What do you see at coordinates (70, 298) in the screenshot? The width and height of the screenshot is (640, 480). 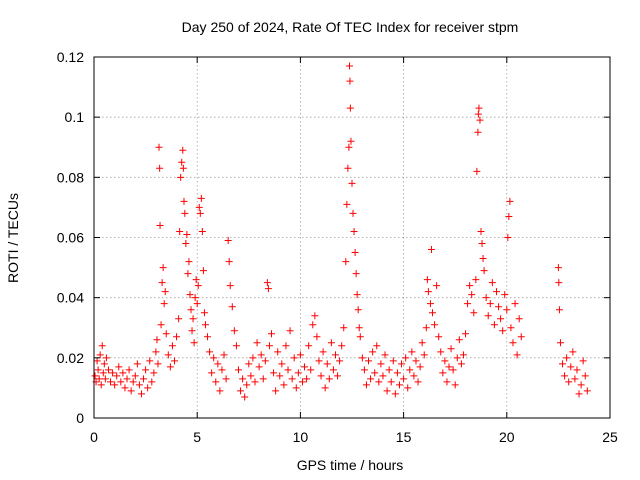 I see `y-tick-label: 0.04` at bounding box center [70, 298].